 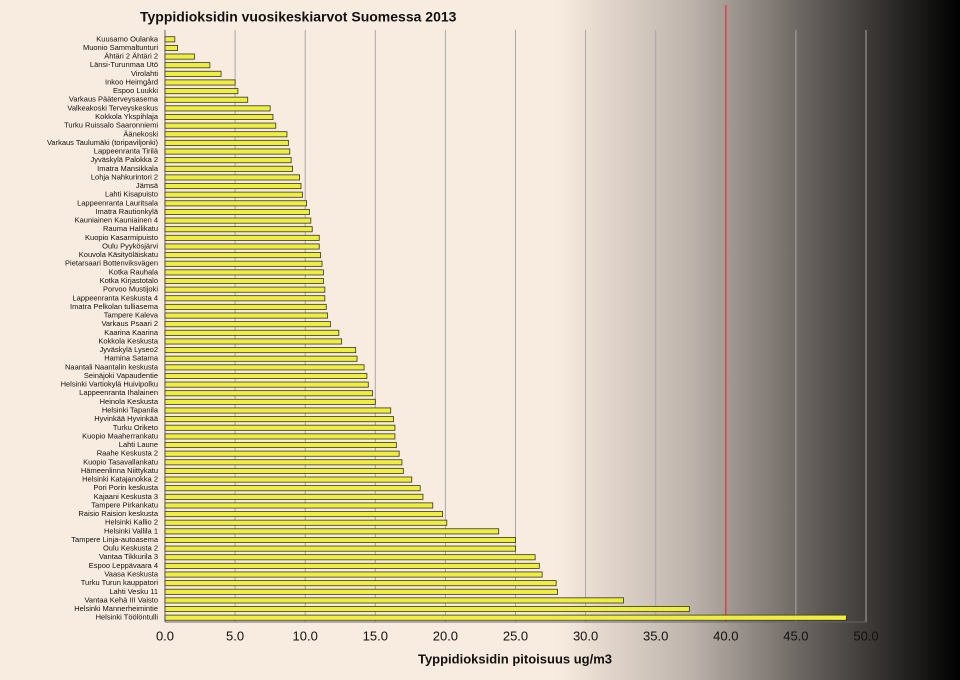 What do you see at coordinates (127, 617) in the screenshot?
I see `y-tick-label: Helsinki Töölöntulli` at bounding box center [127, 617].